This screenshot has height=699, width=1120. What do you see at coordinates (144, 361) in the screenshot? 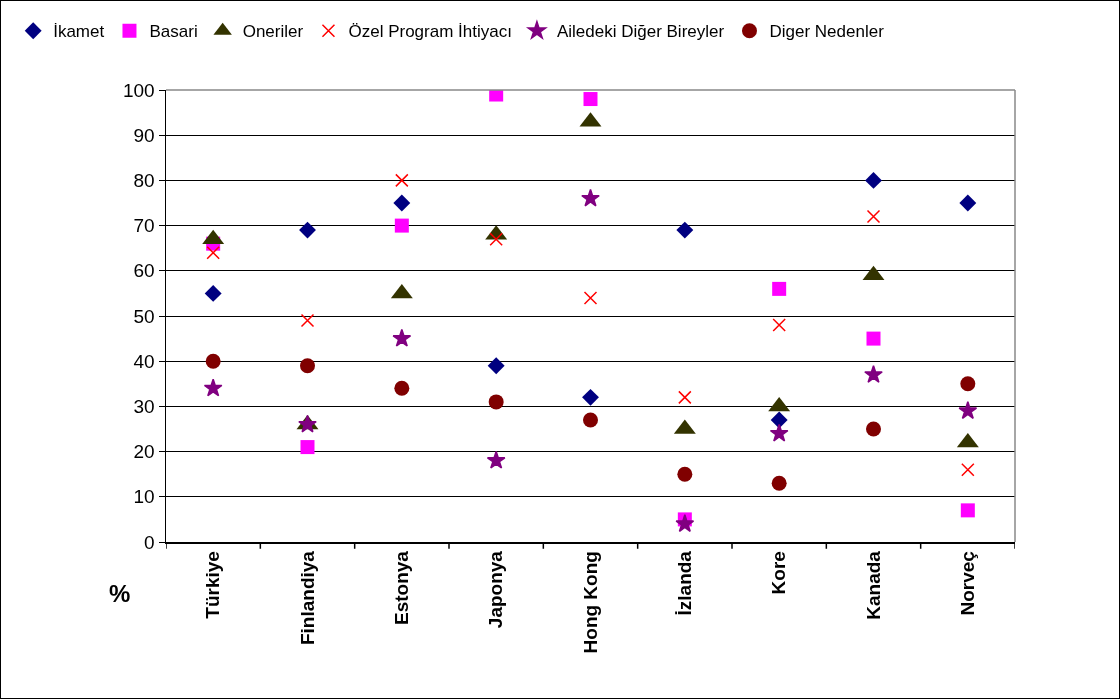
I see `y-tick-label: 40` at bounding box center [144, 361].